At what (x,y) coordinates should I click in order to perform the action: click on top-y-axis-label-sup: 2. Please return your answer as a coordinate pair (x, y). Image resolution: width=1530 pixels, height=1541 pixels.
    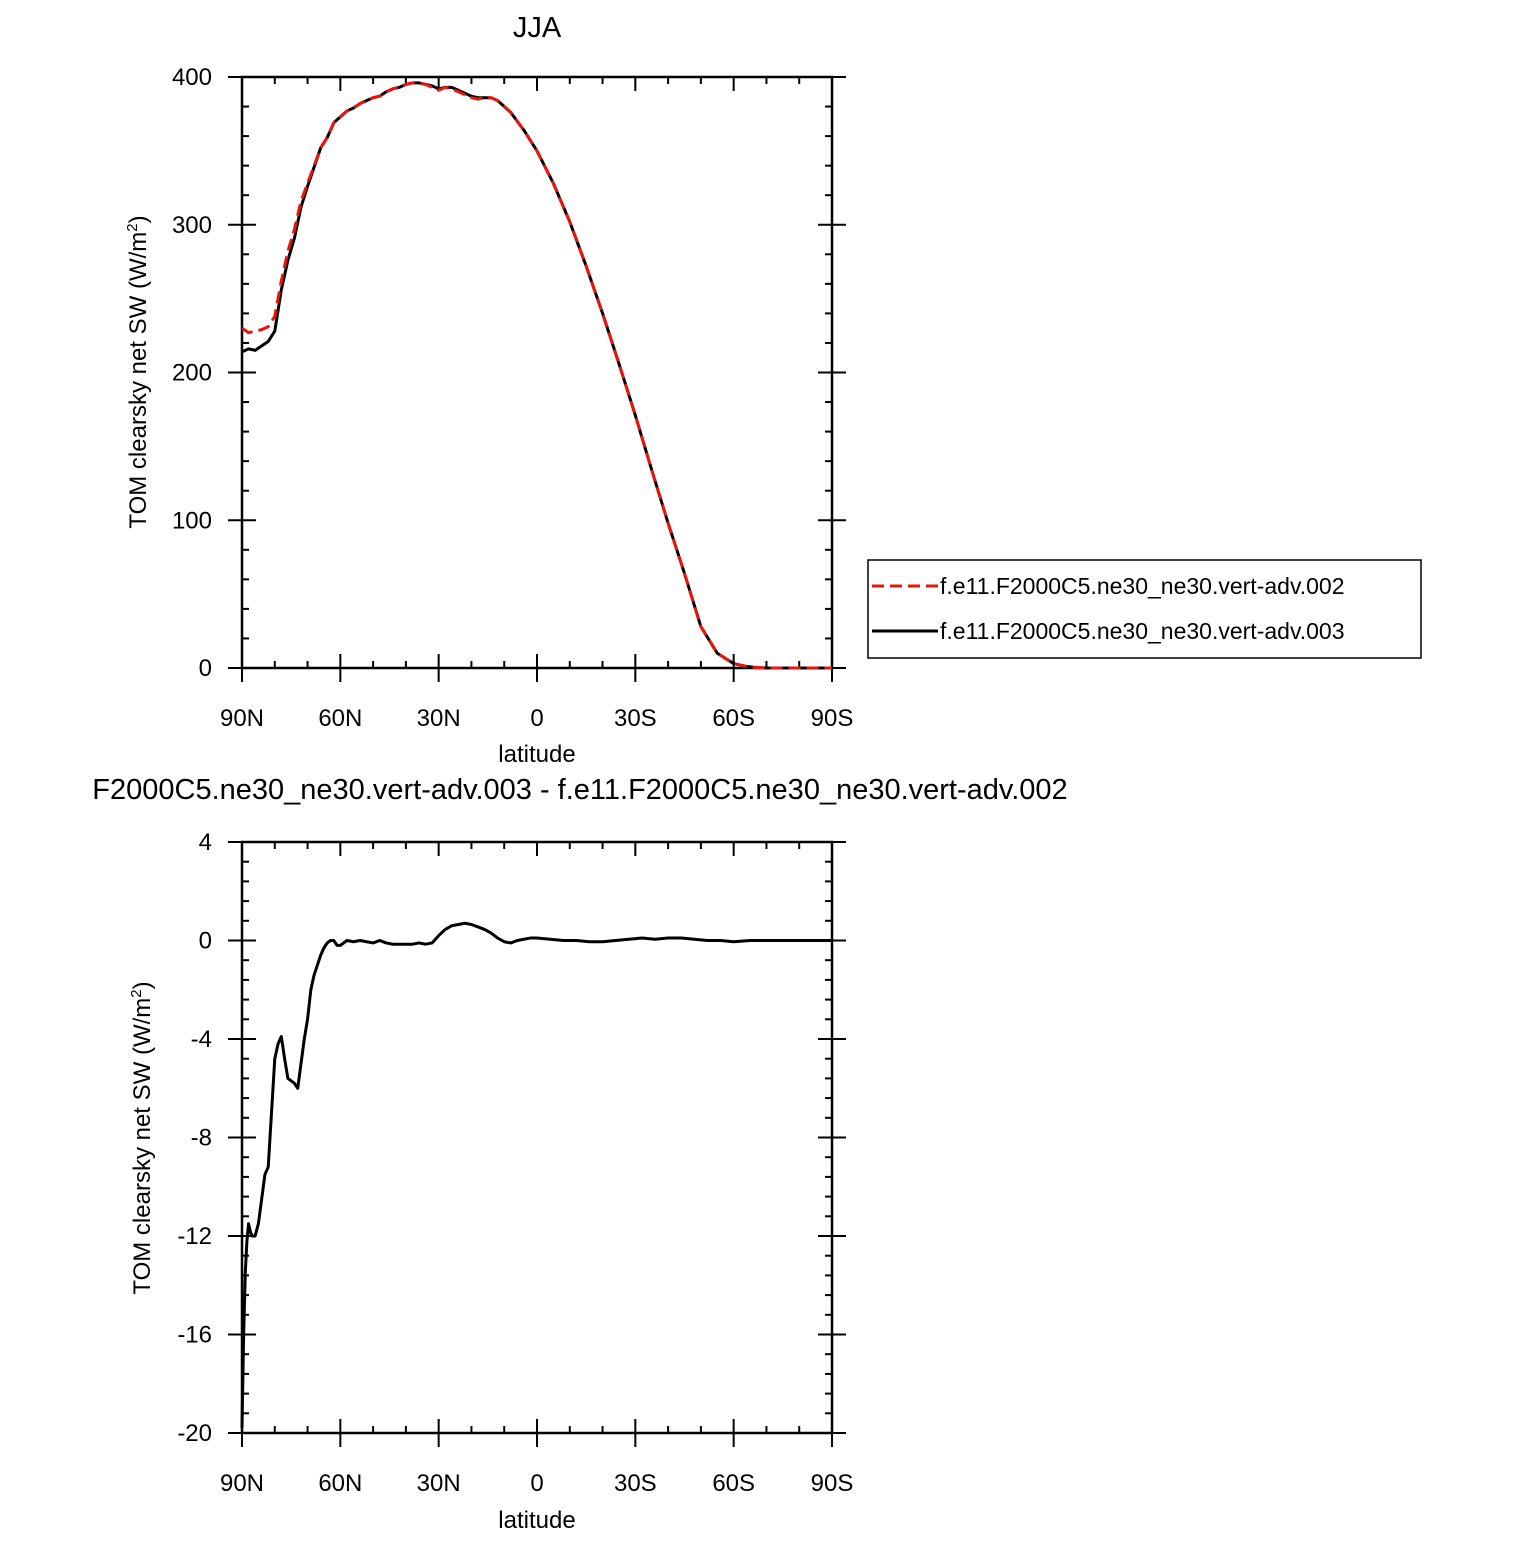
    Looking at the image, I should click on (132, 227).